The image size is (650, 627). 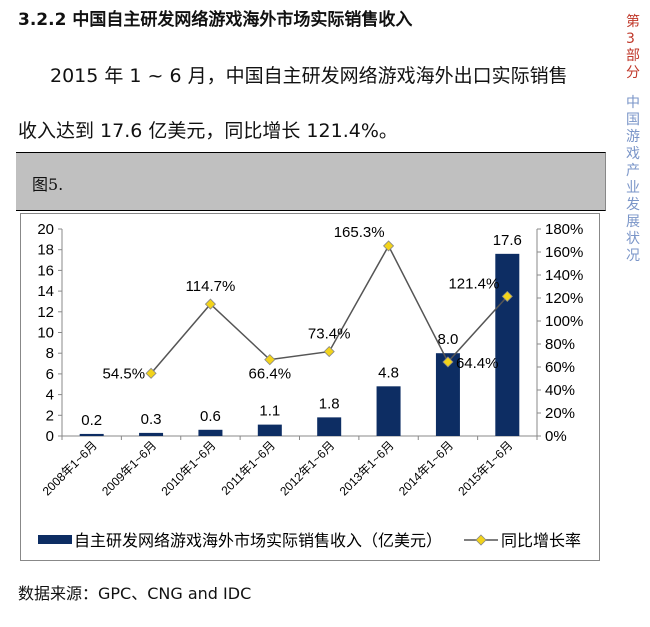 What do you see at coordinates (633, 256) in the screenshot?
I see `side-char: 况` at bounding box center [633, 256].